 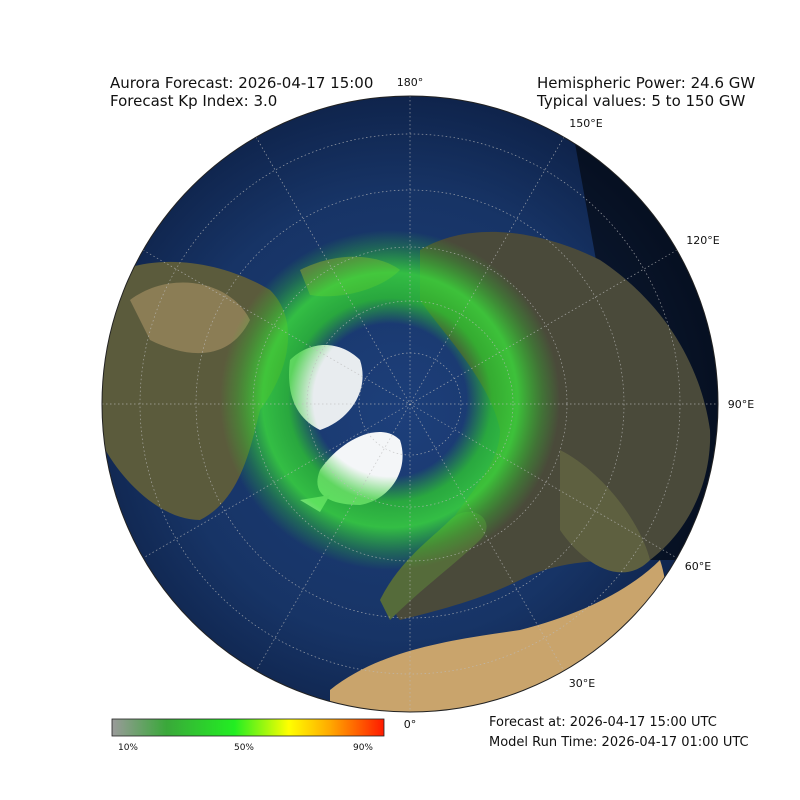 I want to click on lon-label: 150°E, so click(x=585, y=123).